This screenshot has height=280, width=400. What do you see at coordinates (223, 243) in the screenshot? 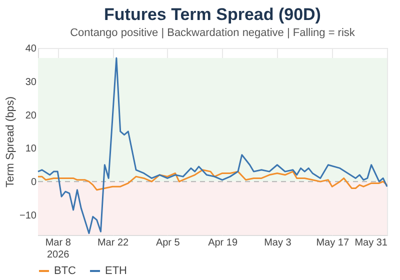
I see `x-tick-label: Apr 19` at bounding box center [223, 243].